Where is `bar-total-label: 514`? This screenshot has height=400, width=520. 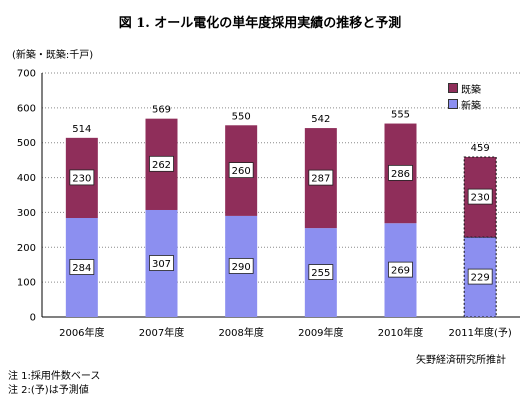 bar-total-label: 514 is located at coordinates (81, 129).